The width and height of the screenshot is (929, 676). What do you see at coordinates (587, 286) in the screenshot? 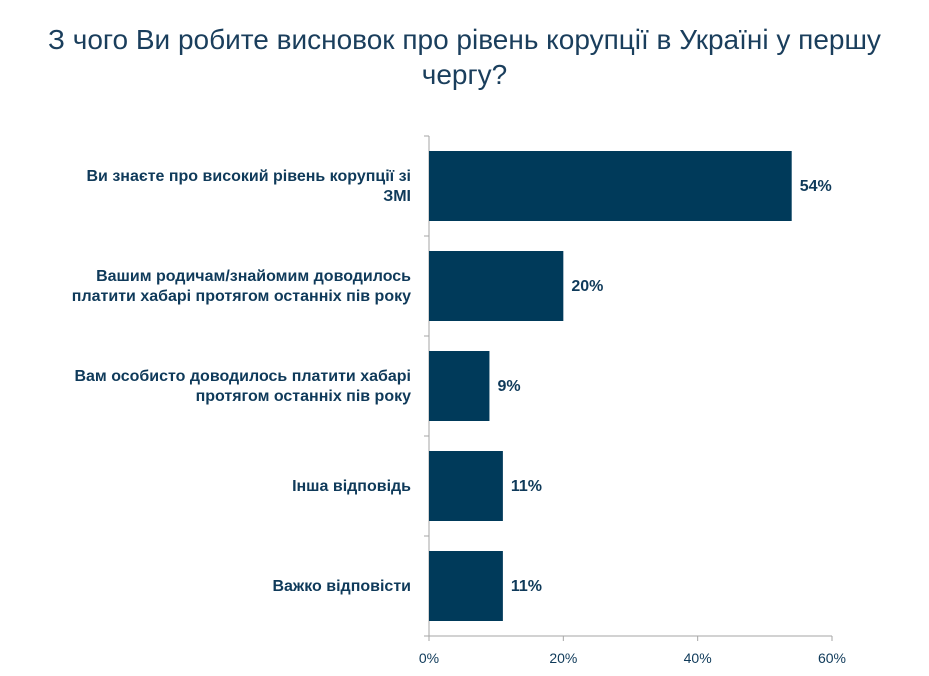
I see `data-label: 20%` at bounding box center [587, 286].